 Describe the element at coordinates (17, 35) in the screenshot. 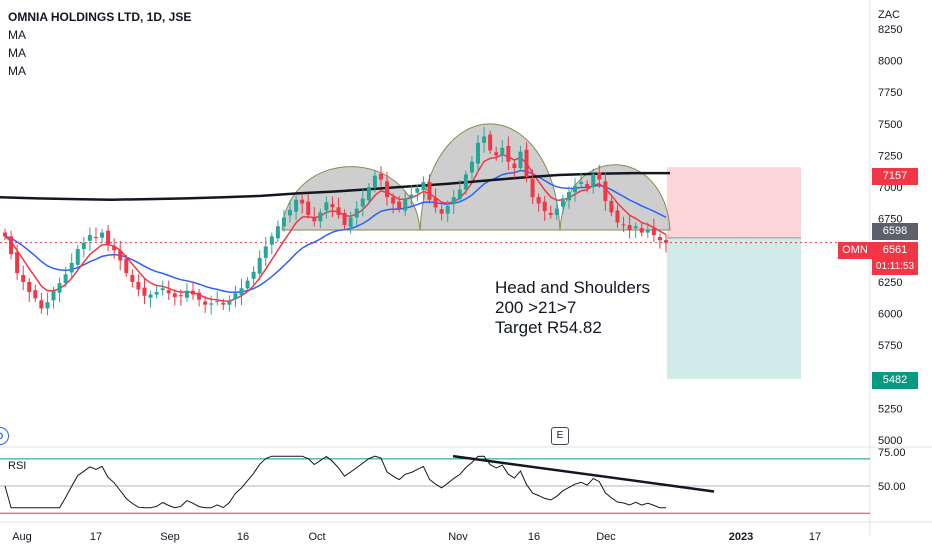

I see `indicator-ma-1: MA` at that location.